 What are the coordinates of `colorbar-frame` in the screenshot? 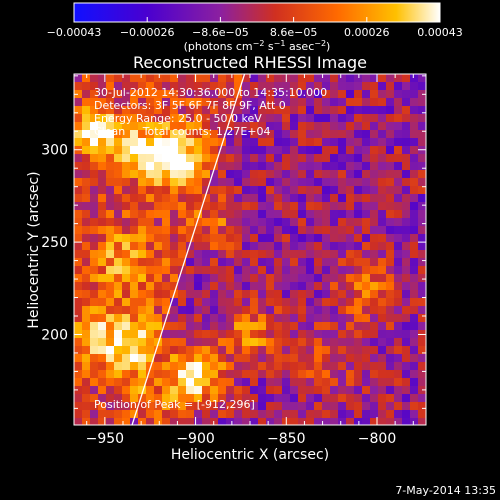 It's located at (257, 12).